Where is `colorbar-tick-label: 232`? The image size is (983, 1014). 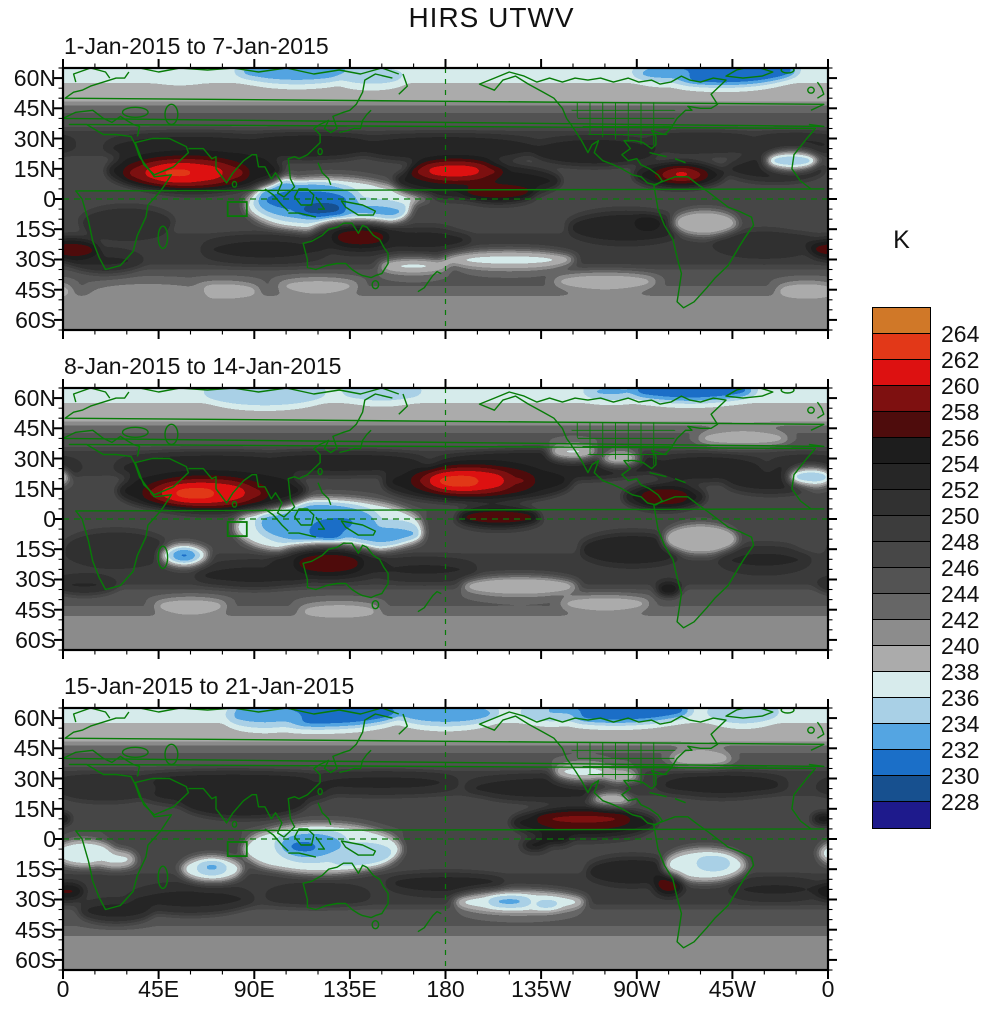
colorbar-tick-label: 232 is located at coordinates (960, 750).